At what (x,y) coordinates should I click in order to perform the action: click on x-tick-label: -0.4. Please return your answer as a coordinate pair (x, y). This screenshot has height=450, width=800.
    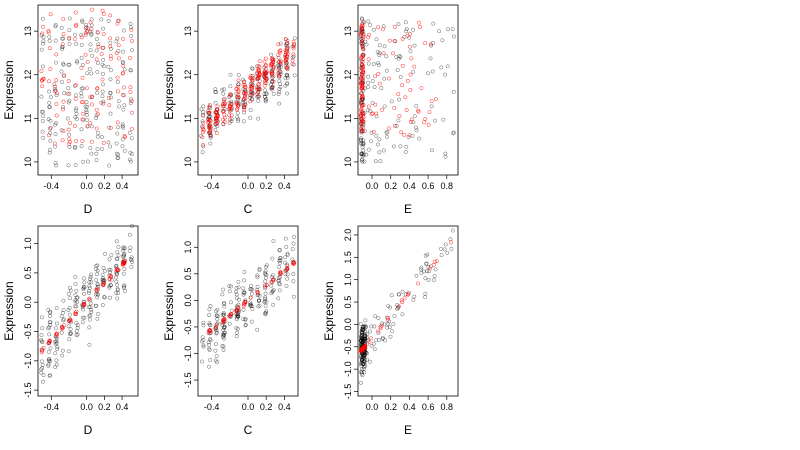
    Looking at the image, I should click on (52, 186).